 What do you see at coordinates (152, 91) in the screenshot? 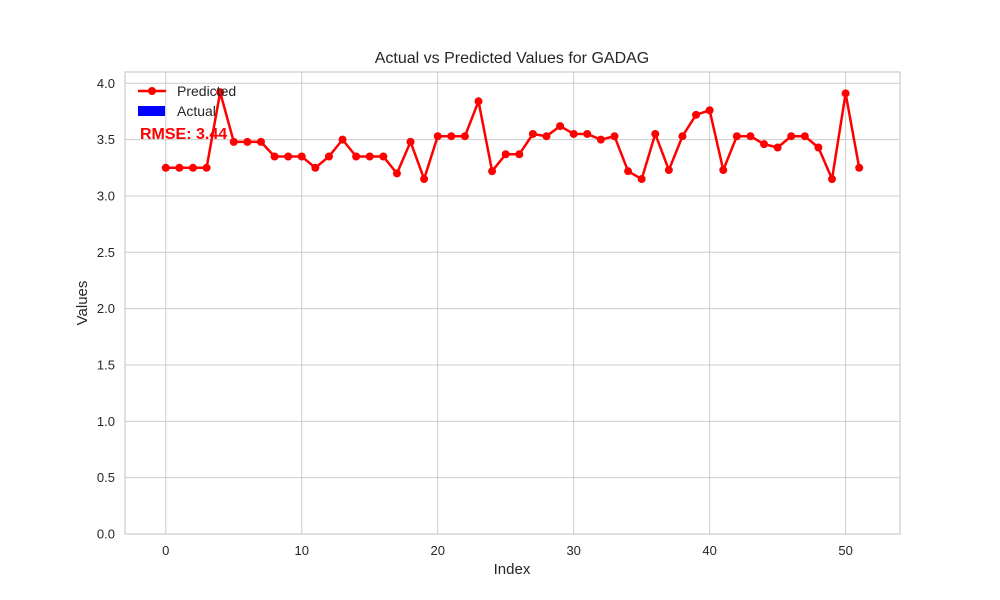
I see `legend-predicted-marker` at bounding box center [152, 91].